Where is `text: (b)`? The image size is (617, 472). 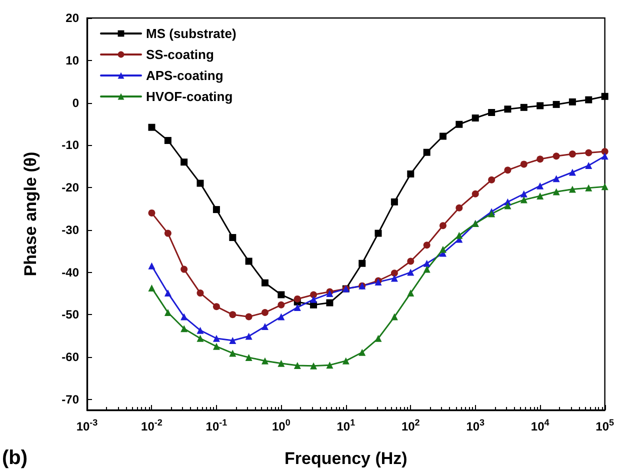 text: (b) is located at coordinates (15, 458).